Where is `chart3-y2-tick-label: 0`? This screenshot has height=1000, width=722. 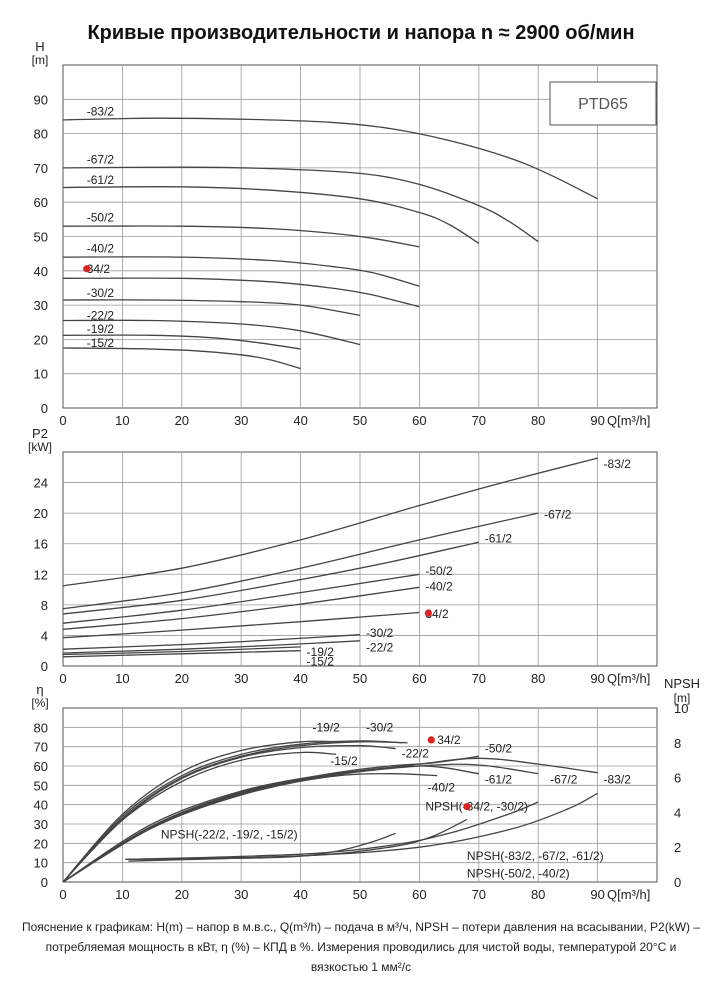 chart3-y2-tick-label: 0 is located at coordinates (677, 882).